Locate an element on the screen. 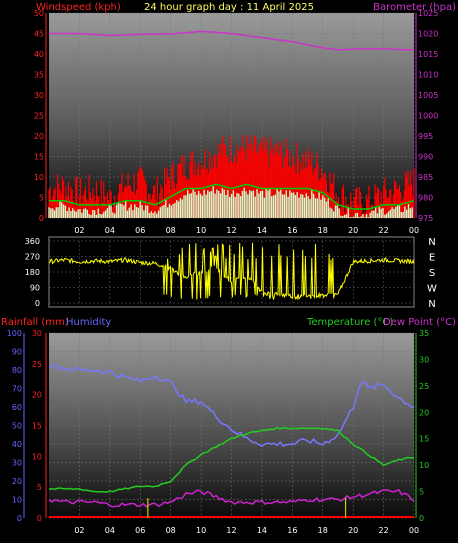 This screenshot has width=458, height=543. humidity-tick-label: 20 is located at coordinates (17, 481).